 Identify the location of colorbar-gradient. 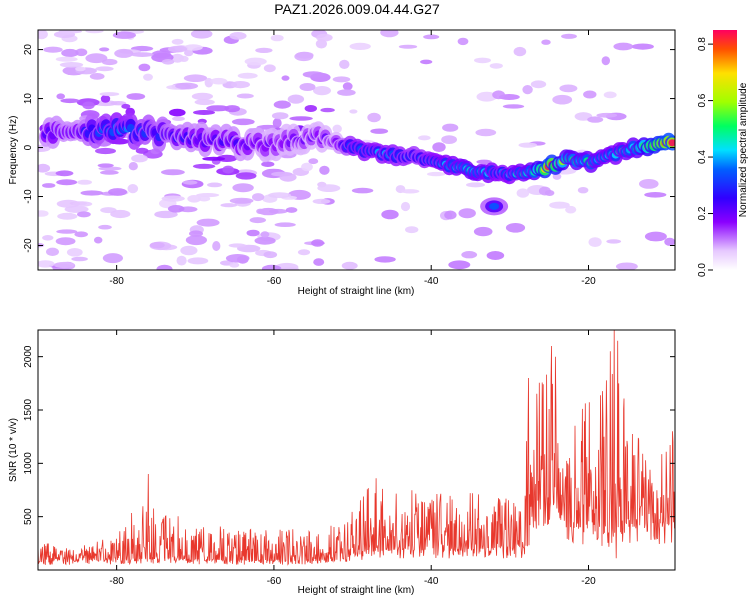
(725, 150).